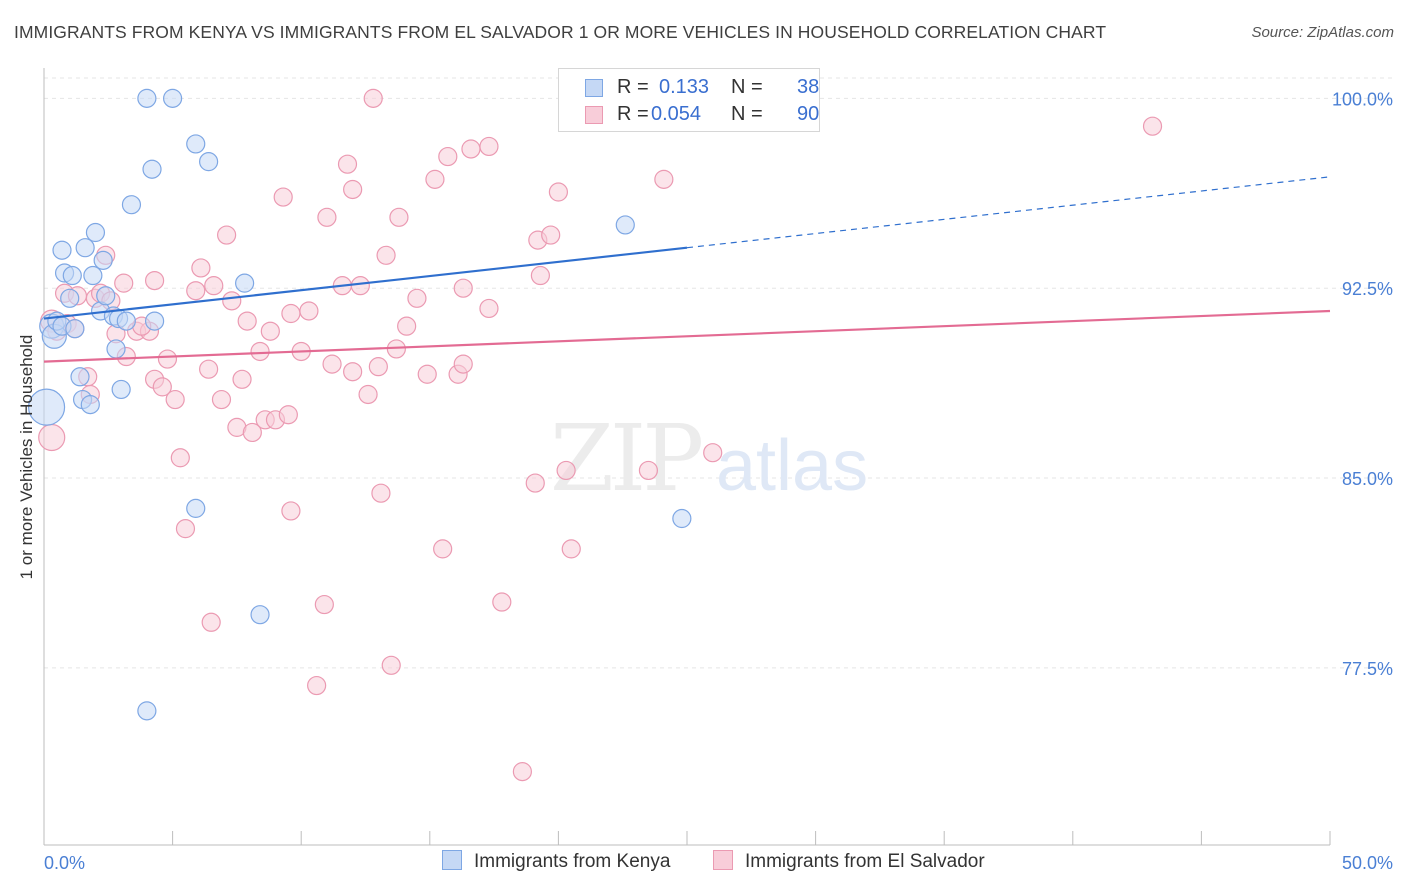 The image size is (1406, 892). I want to click on legend-swatch-kenya, so click(594, 88).